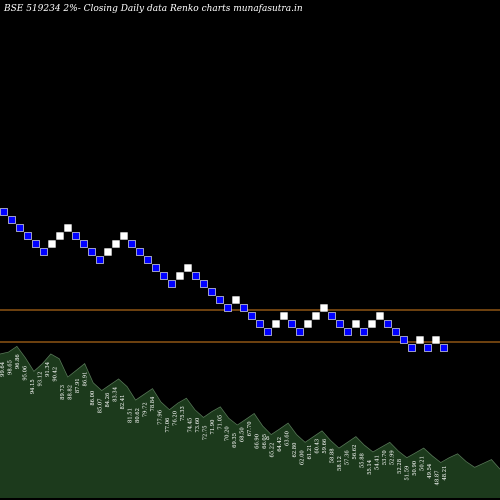 Image resolution: width=500 pixels, height=500 pixels. I want to click on volume-label: 79.72, so click(145, 409).